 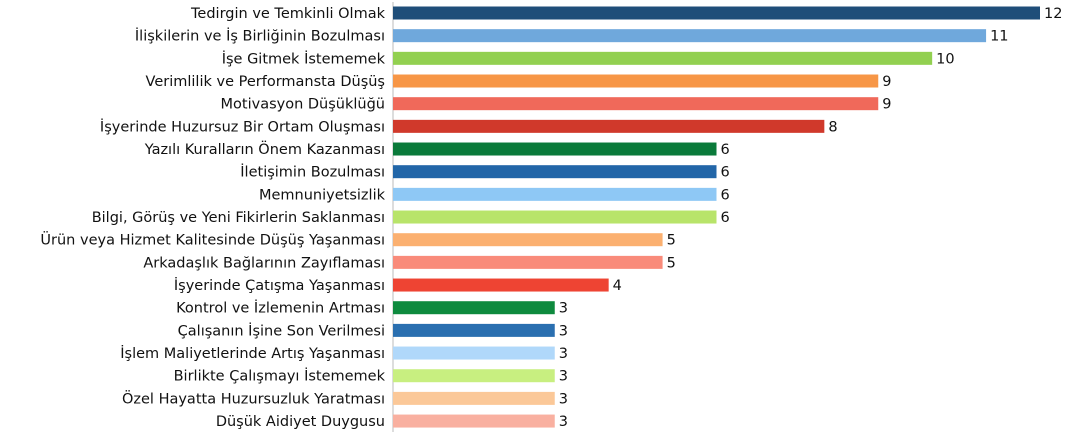 What do you see at coordinates (304, 58) in the screenshot?
I see `category-label: İşe Gitmek İstememek` at bounding box center [304, 58].